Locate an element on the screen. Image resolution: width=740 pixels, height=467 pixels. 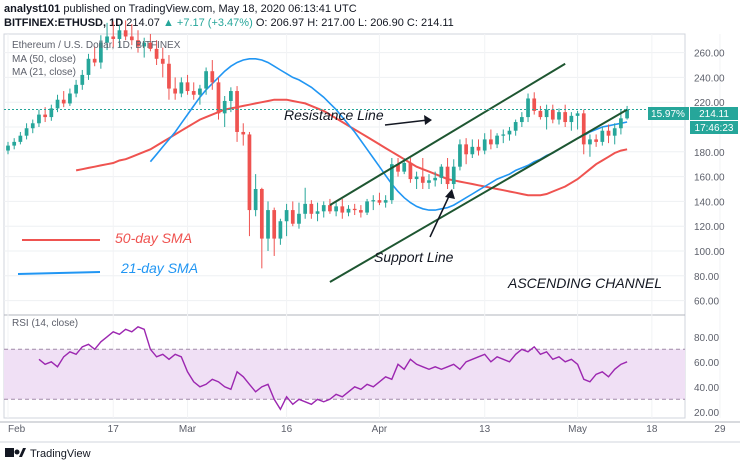
resistance-line is located at coordinates (447, 134).